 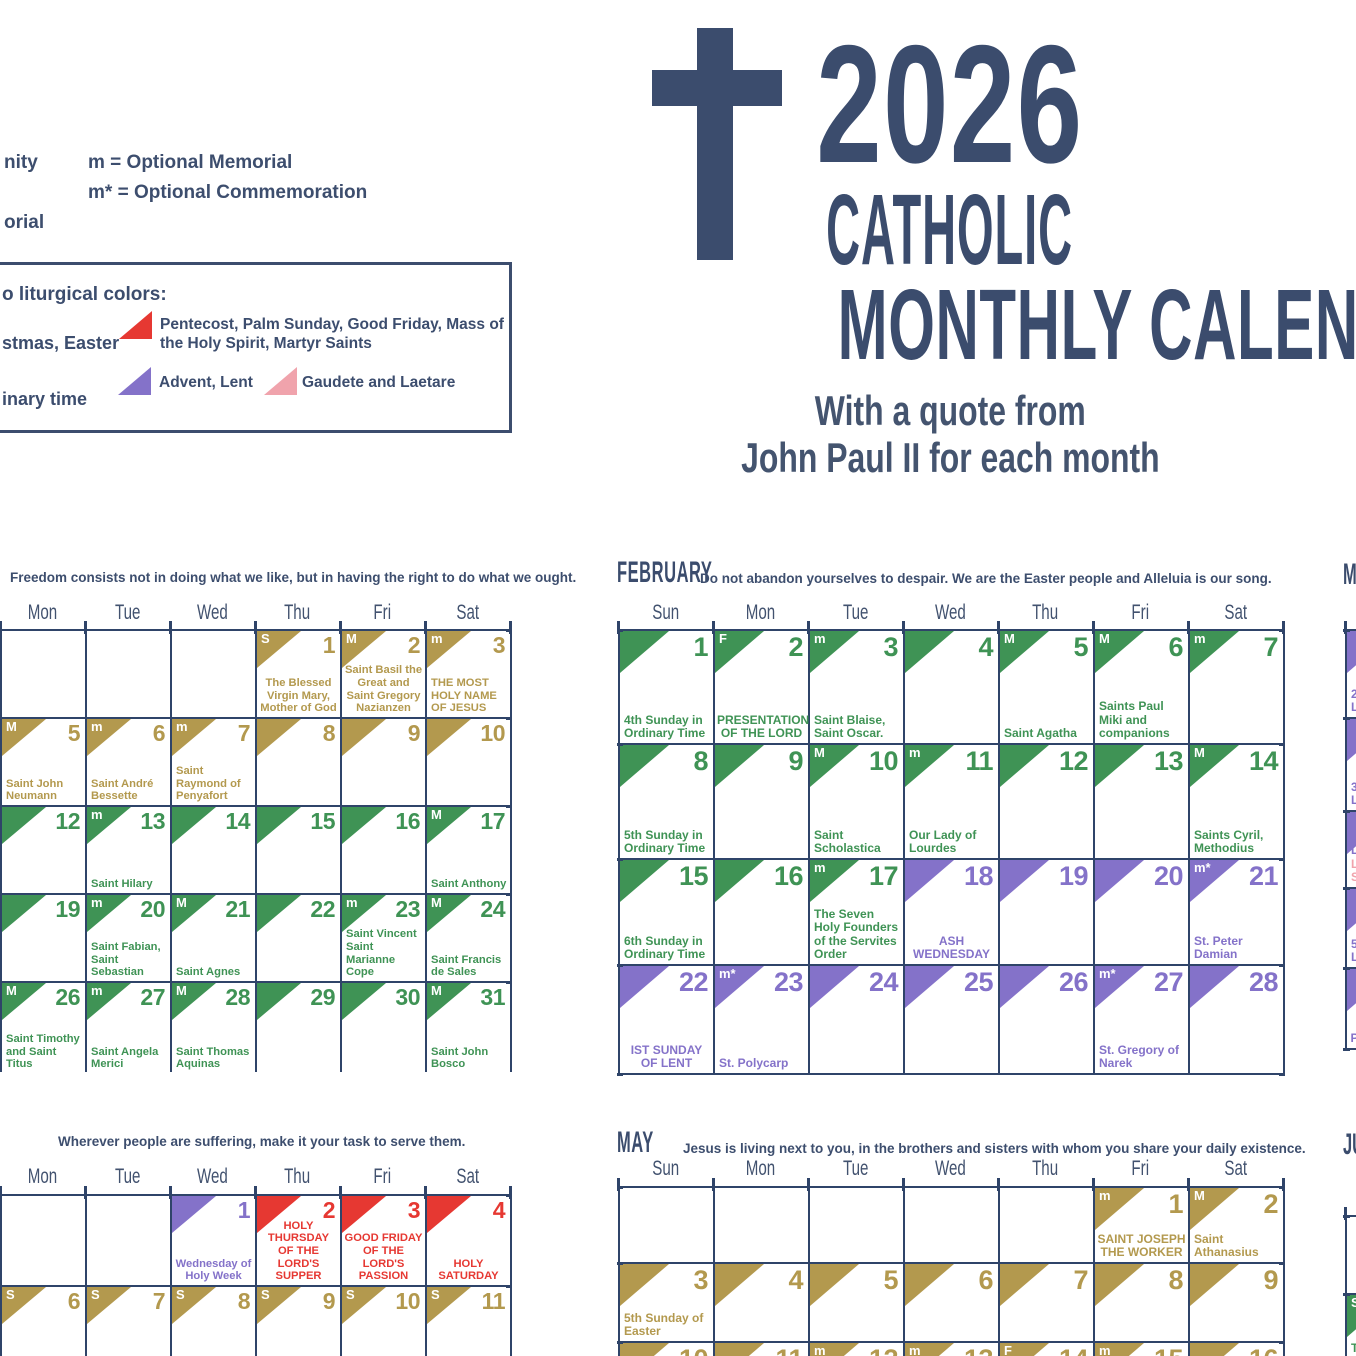 What do you see at coordinates (788, 982) in the screenshot?
I see `day-number: 23` at bounding box center [788, 982].